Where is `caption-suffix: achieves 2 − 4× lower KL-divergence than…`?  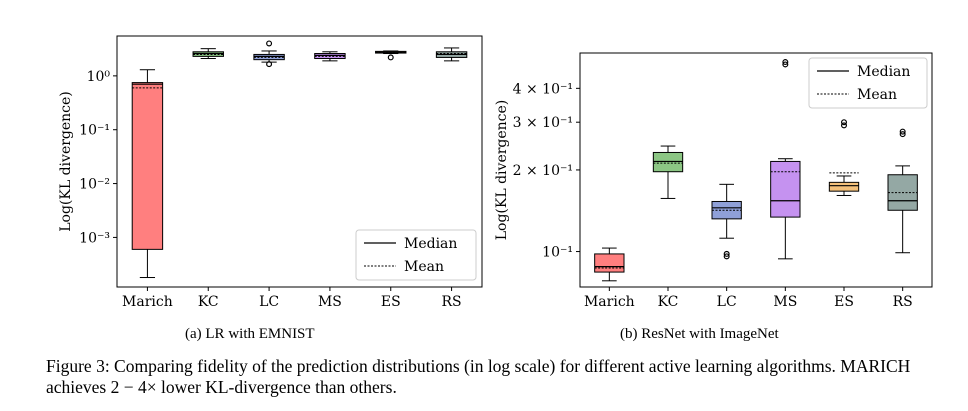 caption-suffix: achieves 2 − 4× lower KL-divergence than… is located at coordinates (221, 387).